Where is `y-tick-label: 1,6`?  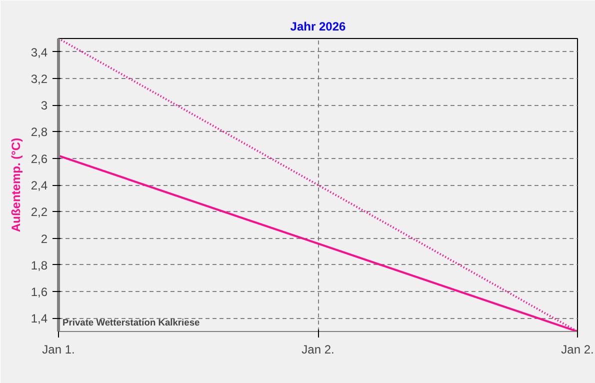 y-tick-label: 1,6 is located at coordinates (39, 292).